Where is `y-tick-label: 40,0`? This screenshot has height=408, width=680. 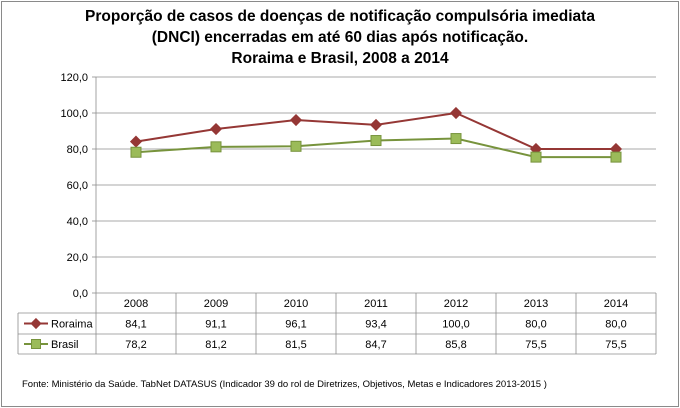
y-tick-label: 40,0 is located at coordinates (77, 222).